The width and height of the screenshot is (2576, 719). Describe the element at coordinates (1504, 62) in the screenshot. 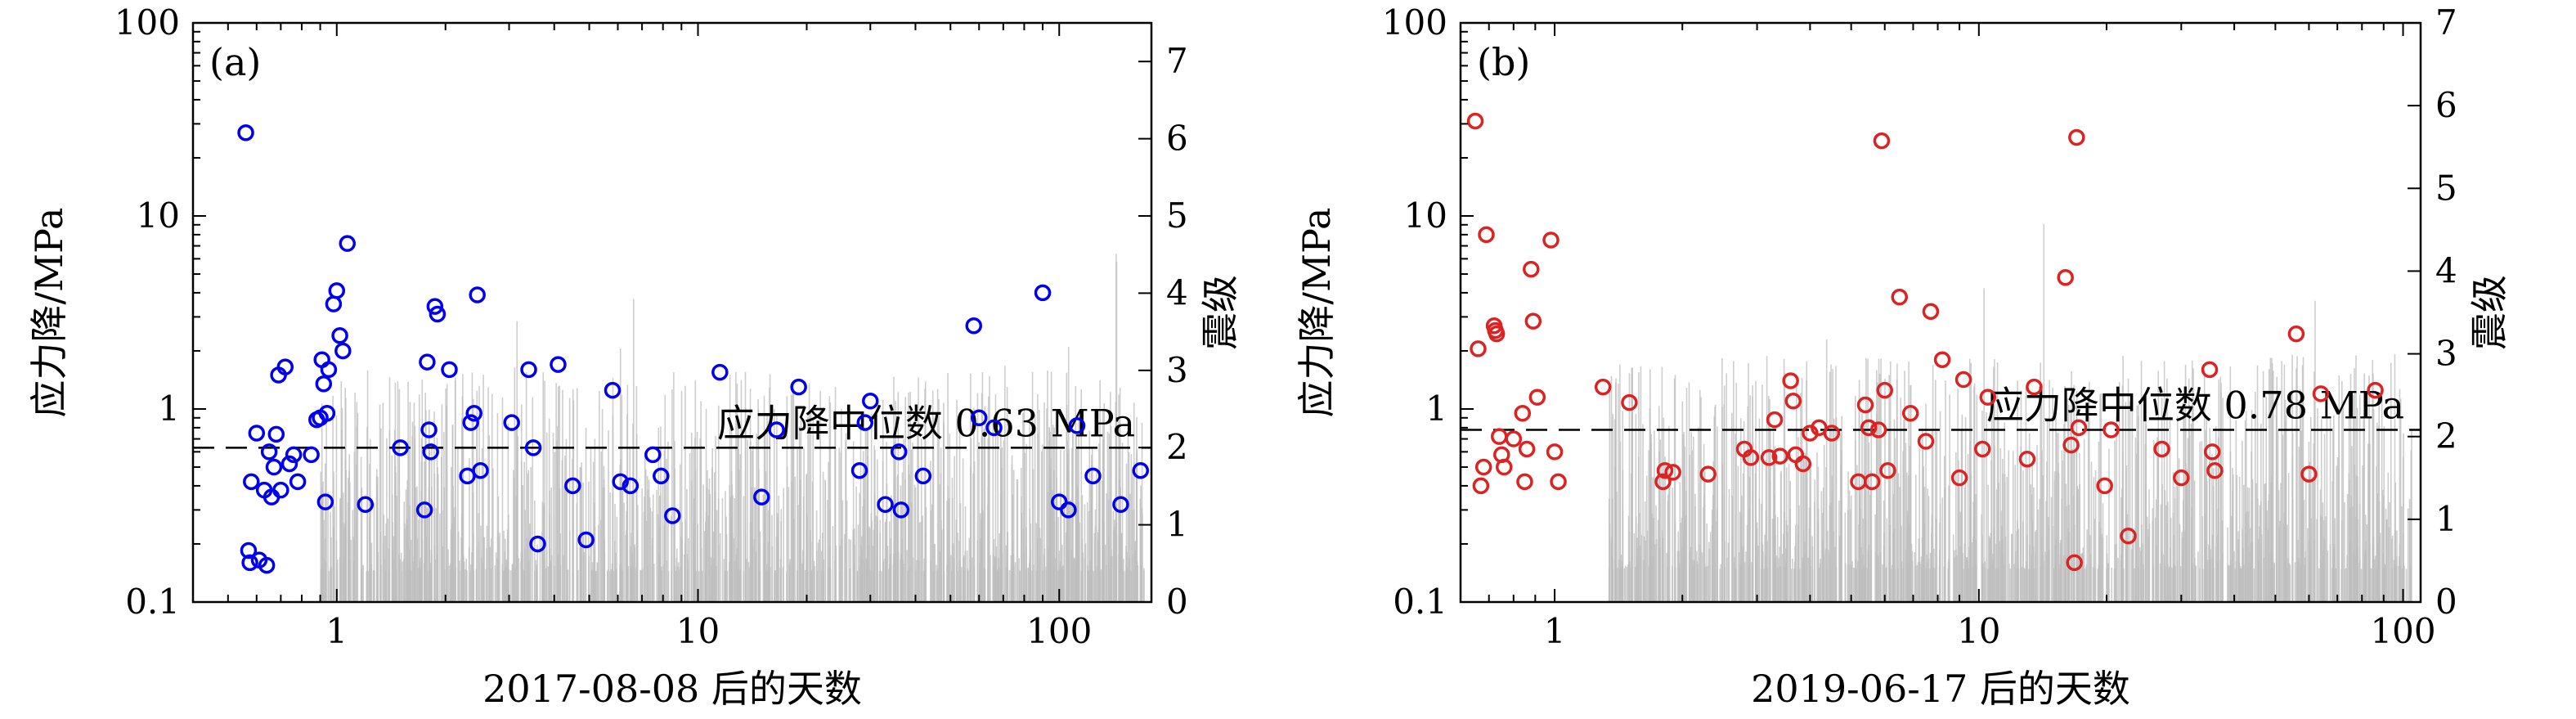

I see `panel-label: (b)` at that location.